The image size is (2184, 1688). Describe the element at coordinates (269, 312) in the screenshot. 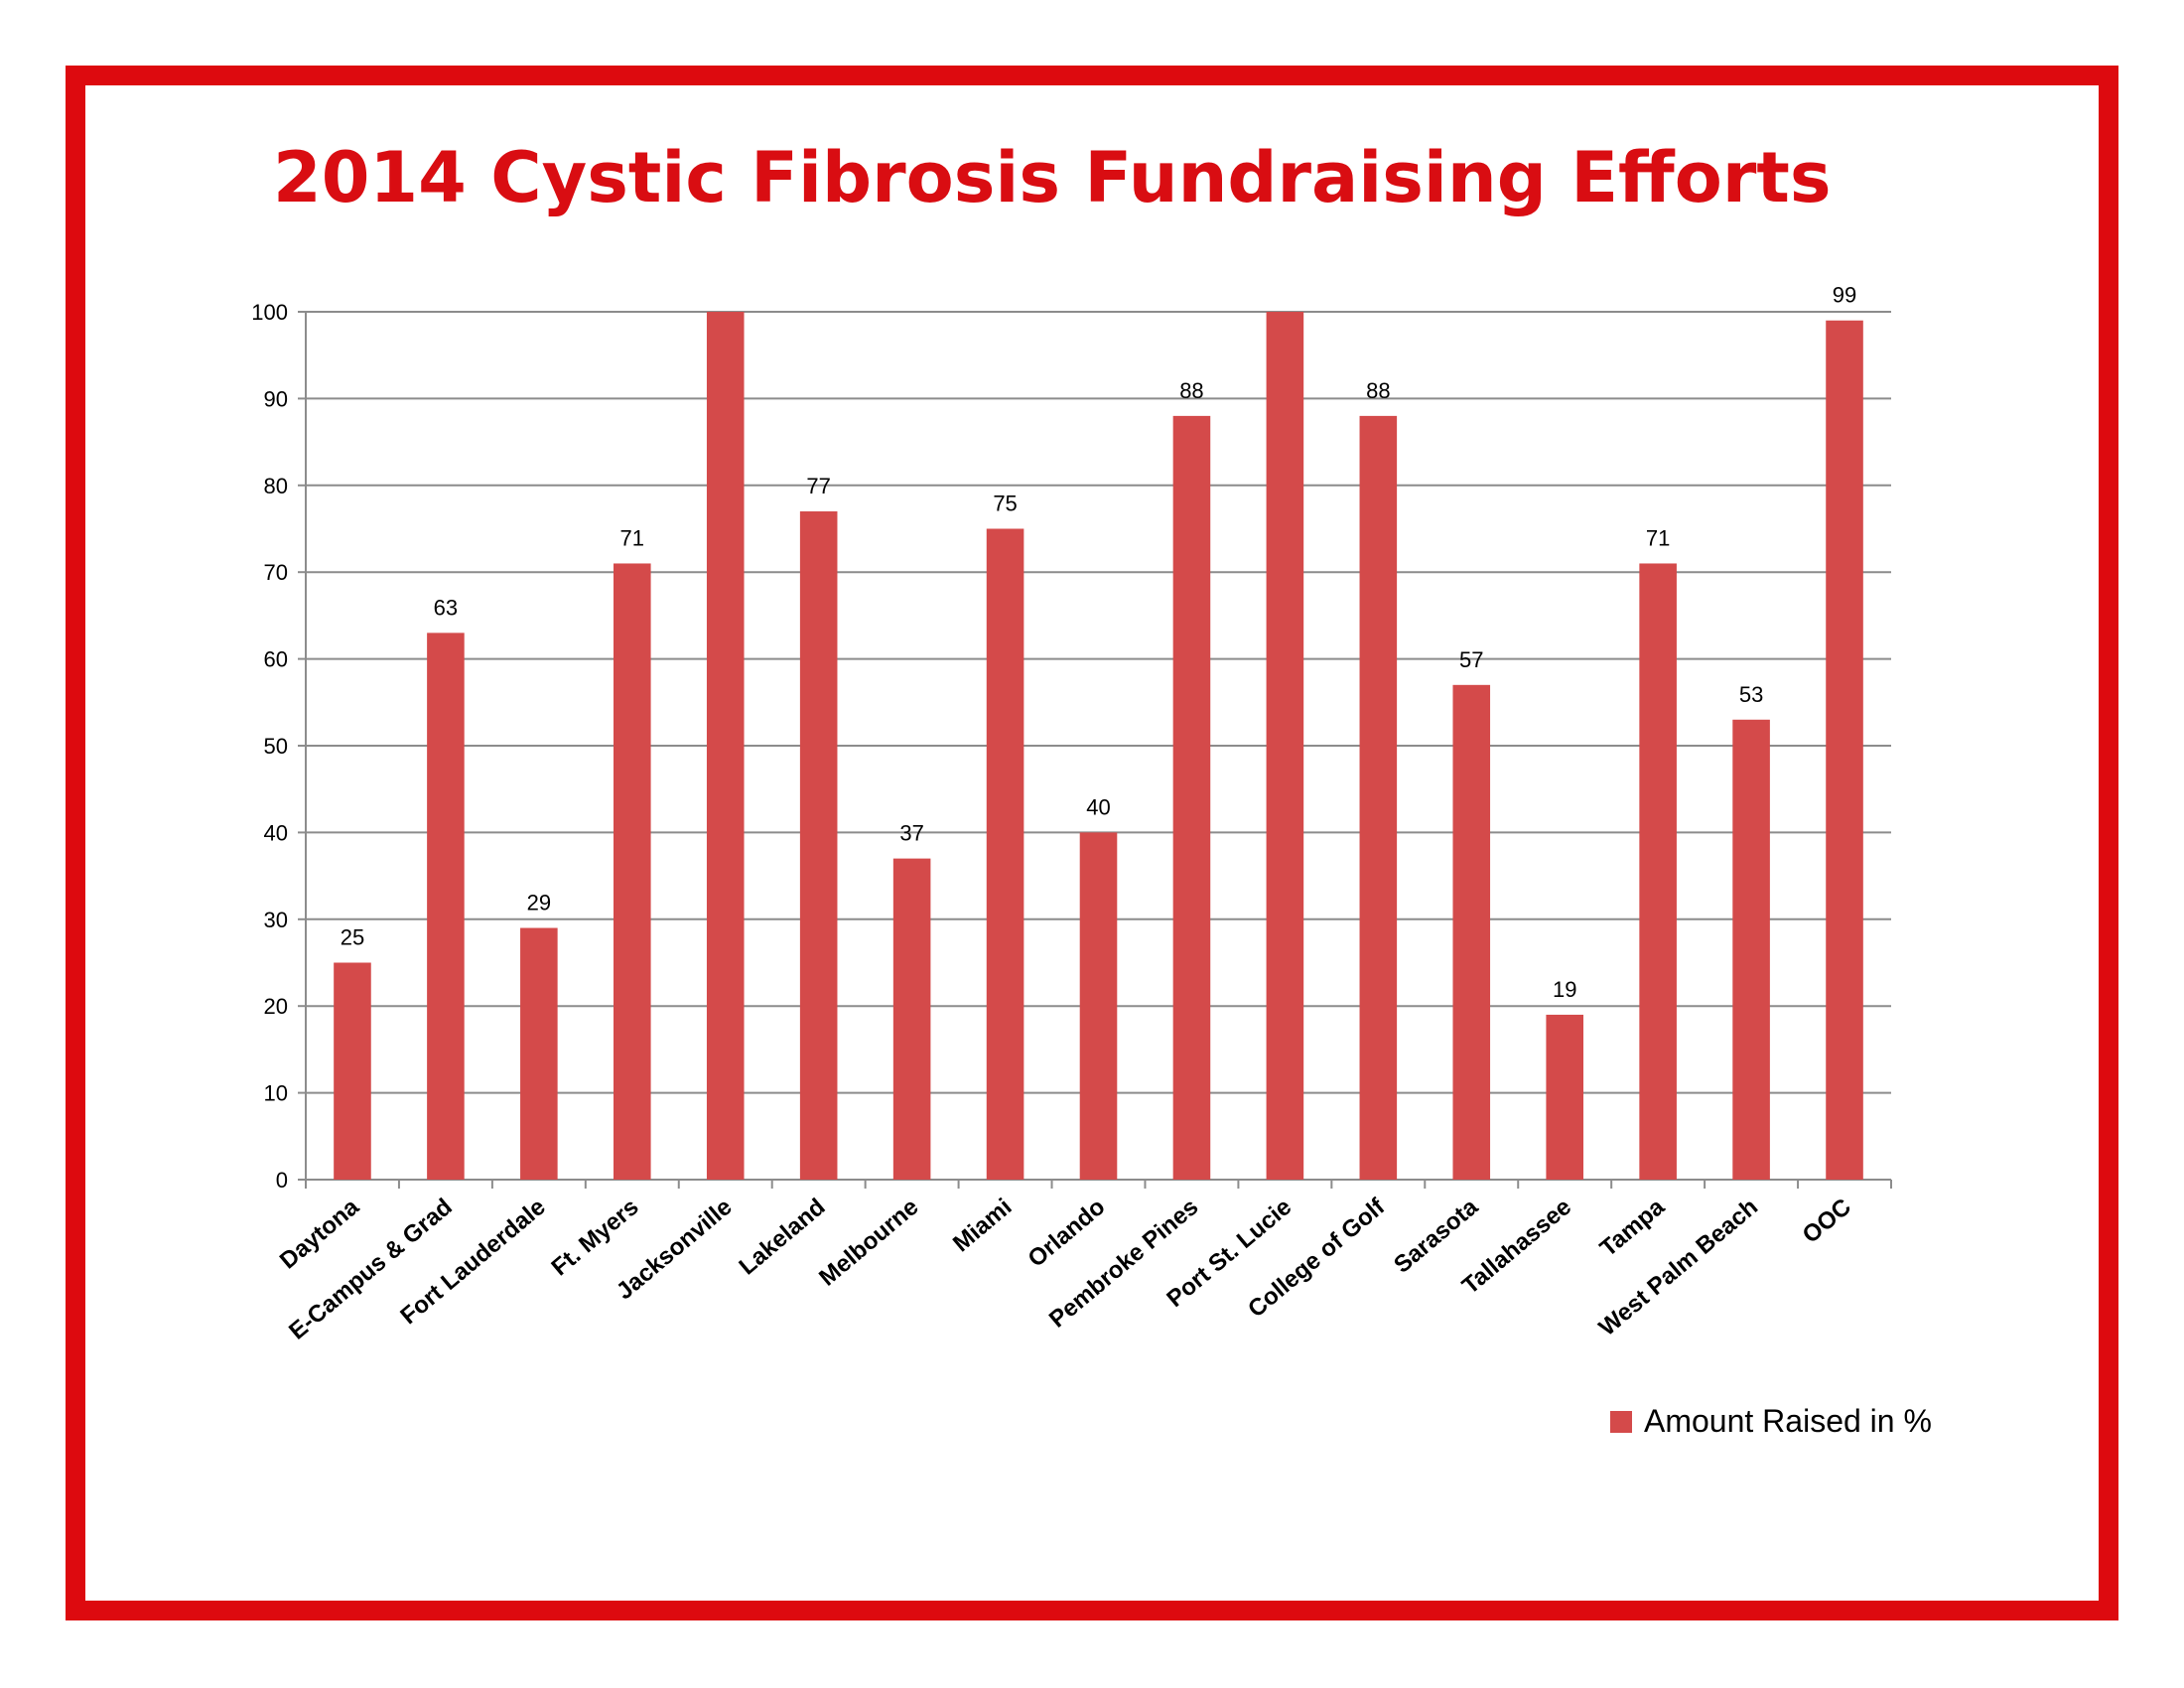

I see `y-tick-label: 100` at that location.